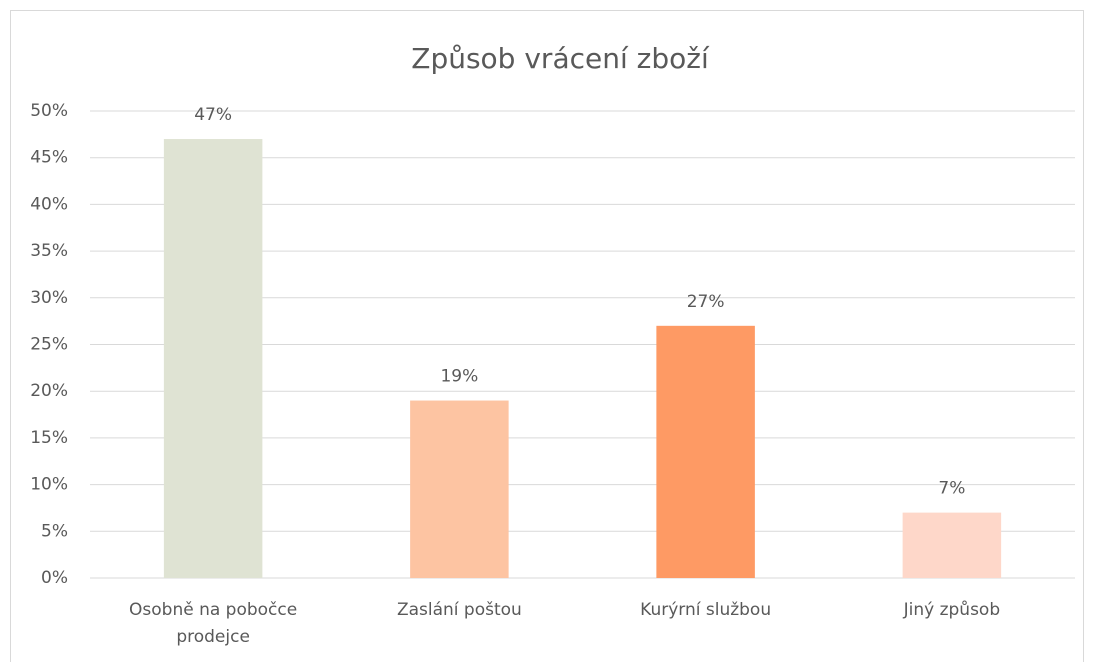 Image resolution: width=1093 pixels, height=662 pixels. I want to click on x-tick-label: Jiný způsob, so click(952, 610).